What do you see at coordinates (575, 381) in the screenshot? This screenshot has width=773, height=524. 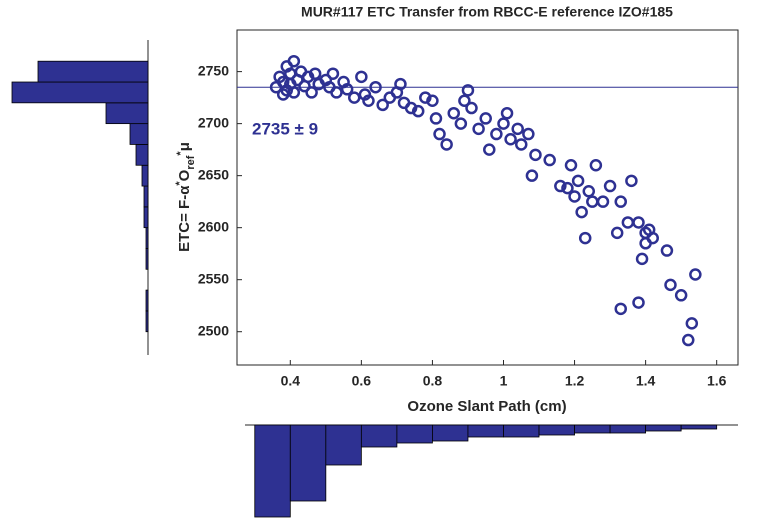 I see `x-tick-label: 1.2` at bounding box center [575, 381].